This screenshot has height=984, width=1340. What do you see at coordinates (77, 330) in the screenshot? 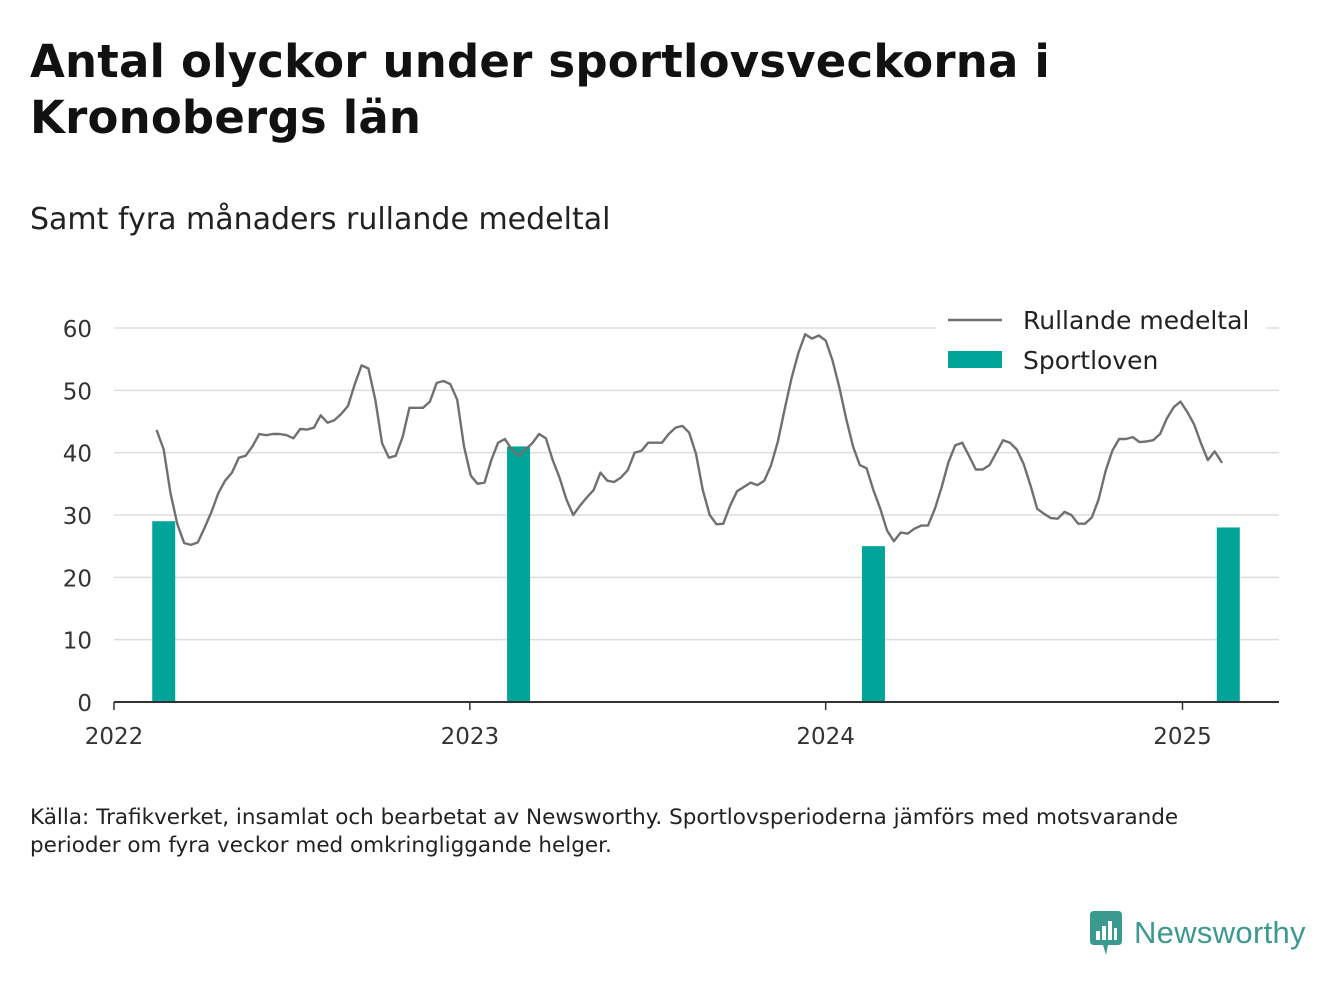
I see `y-tick-label: 60` at bounding box center [77, 330].